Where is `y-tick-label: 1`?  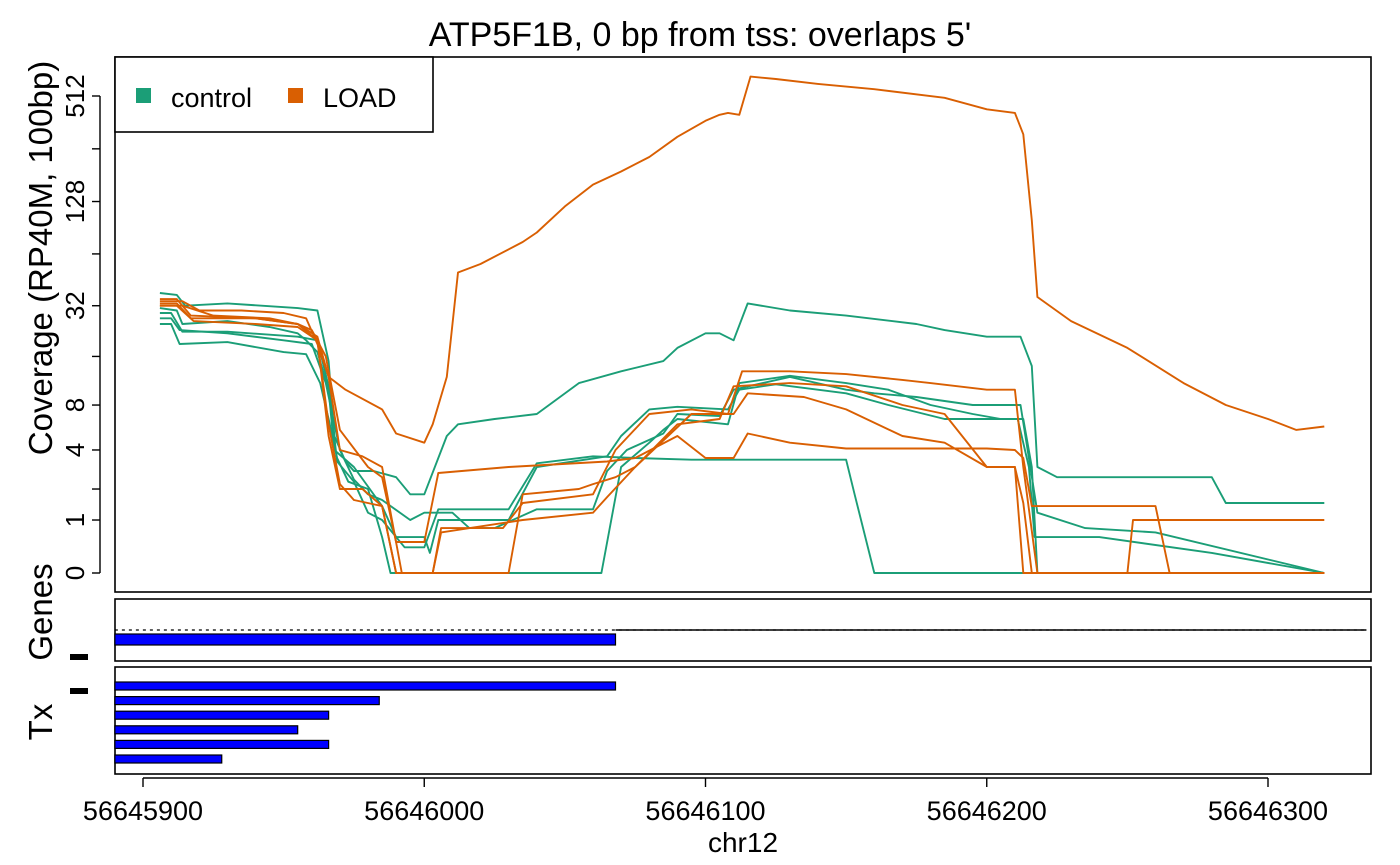 y-tick-label: 1 is located at coordinates (75, 520).